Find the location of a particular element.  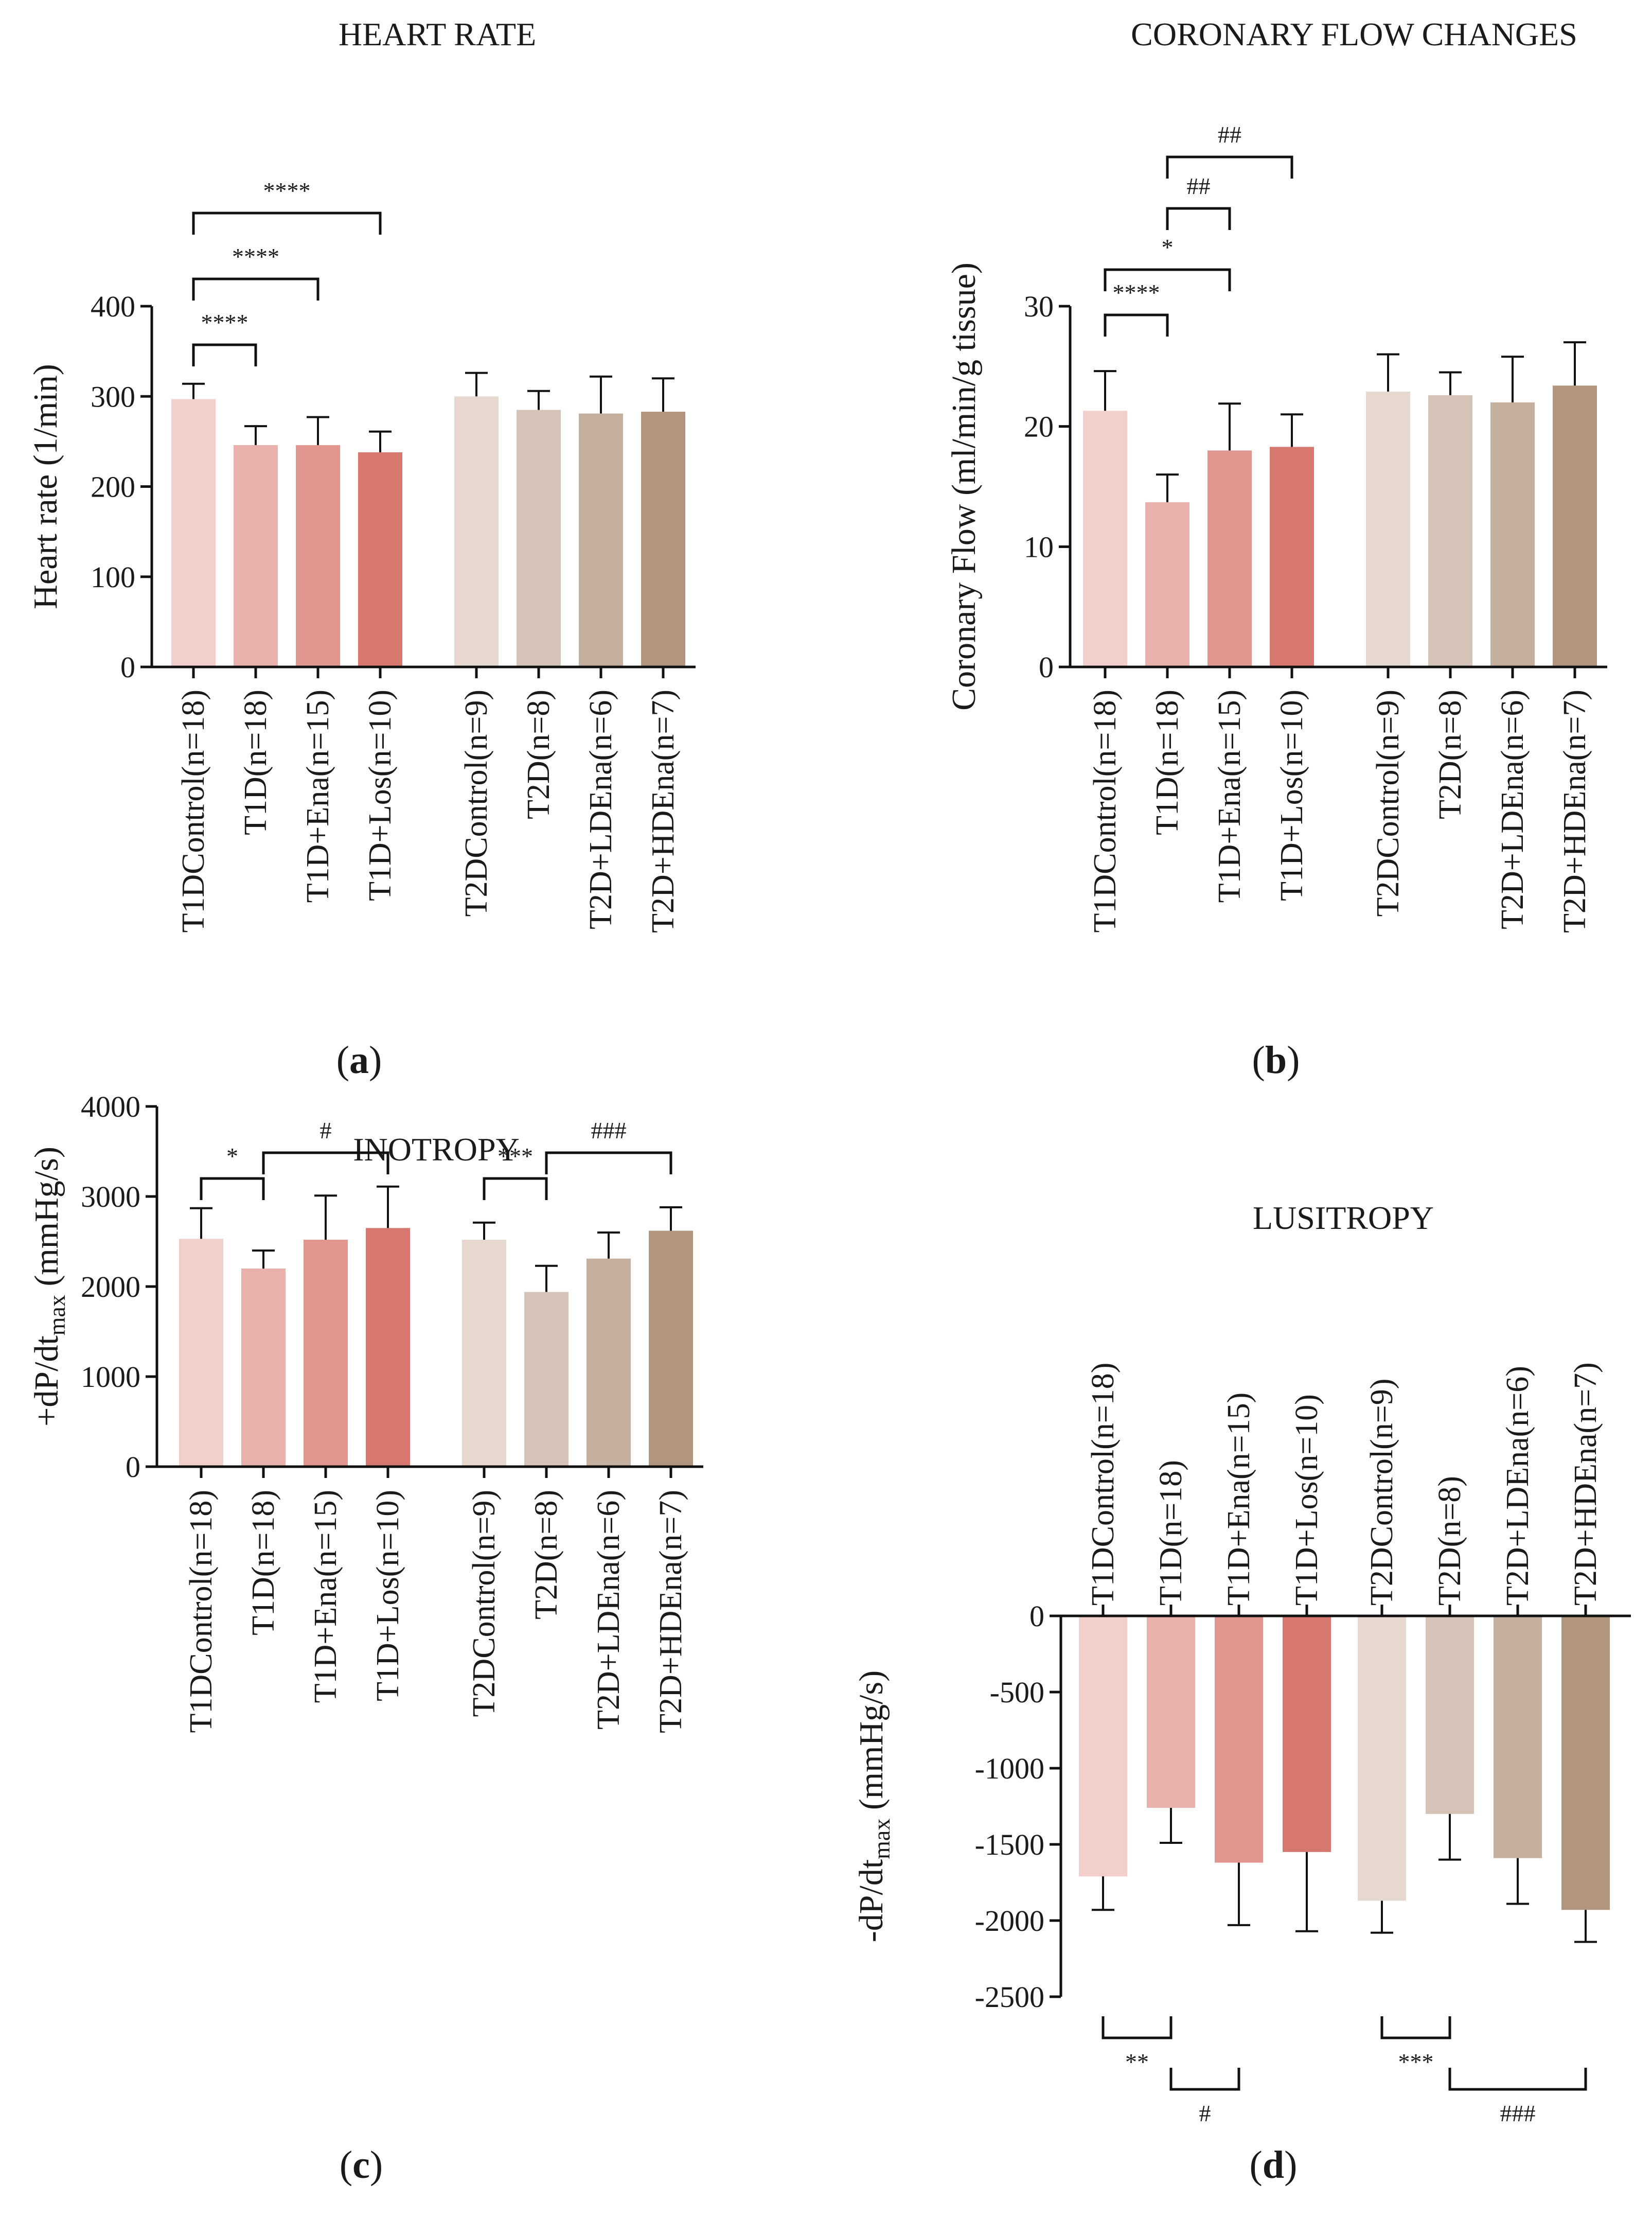

y-tick-label: 10 is located at coordinates (1039, 547).